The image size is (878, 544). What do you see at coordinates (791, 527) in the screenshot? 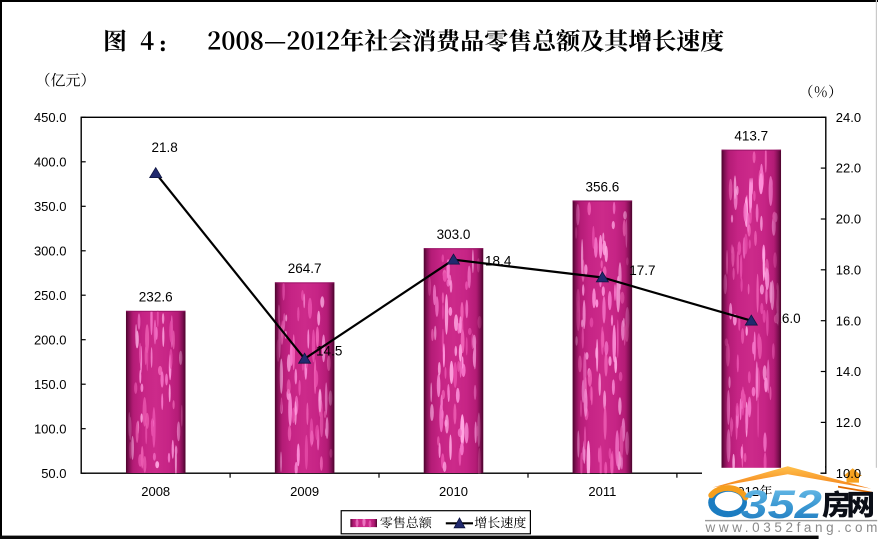
I see `svg-text: www.0352fang.com` at bounding box center [791, 527].